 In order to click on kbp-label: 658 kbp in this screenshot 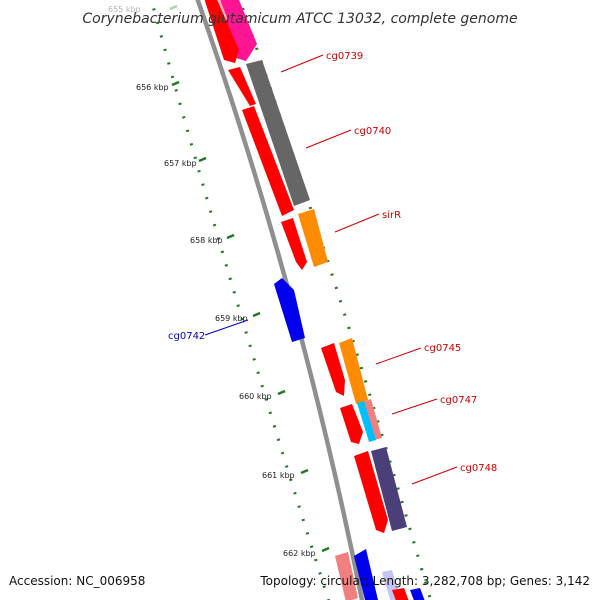, I will do `click(206, 240)`.